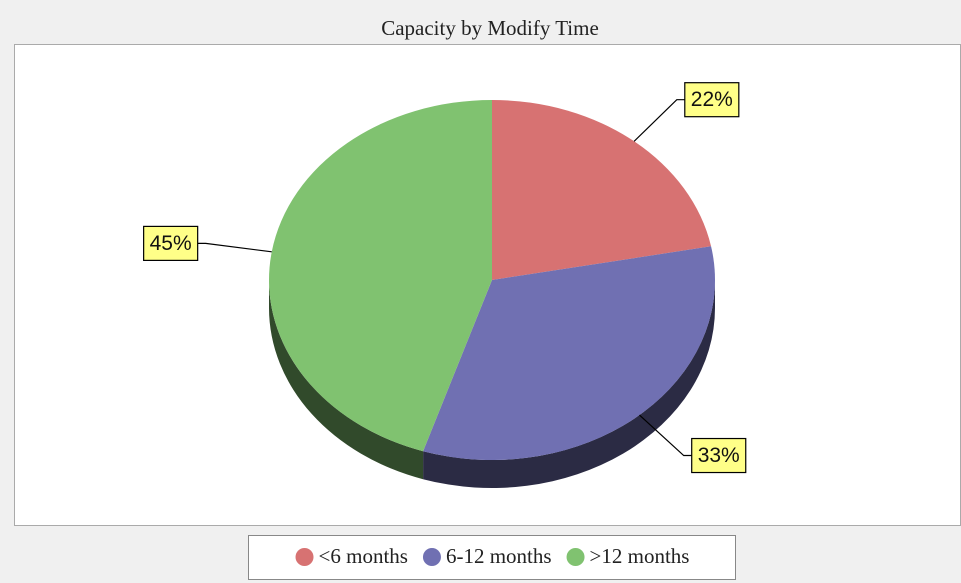  Describe the element at coordinates (499, 556) in the screenshot. I see `legend-label: 6-12 months` at that location.